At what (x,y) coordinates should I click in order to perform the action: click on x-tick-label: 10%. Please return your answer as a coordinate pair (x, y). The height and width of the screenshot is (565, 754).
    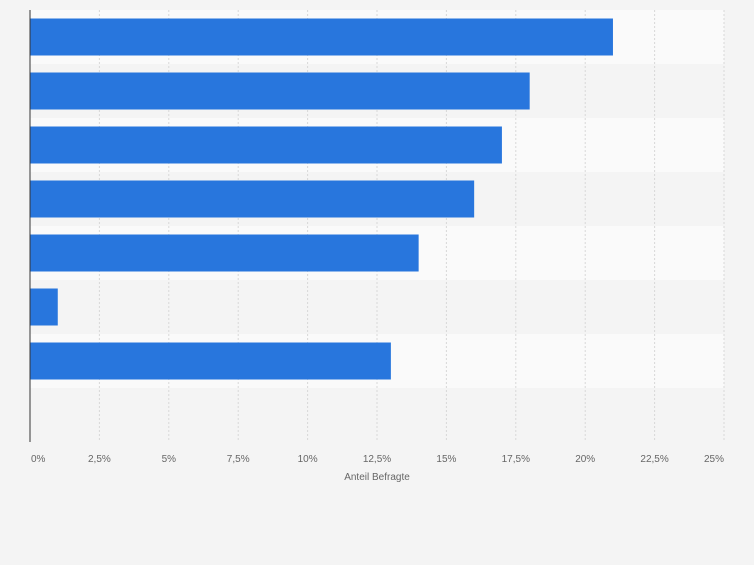
    Looking at the image, I should click on (308, 459).